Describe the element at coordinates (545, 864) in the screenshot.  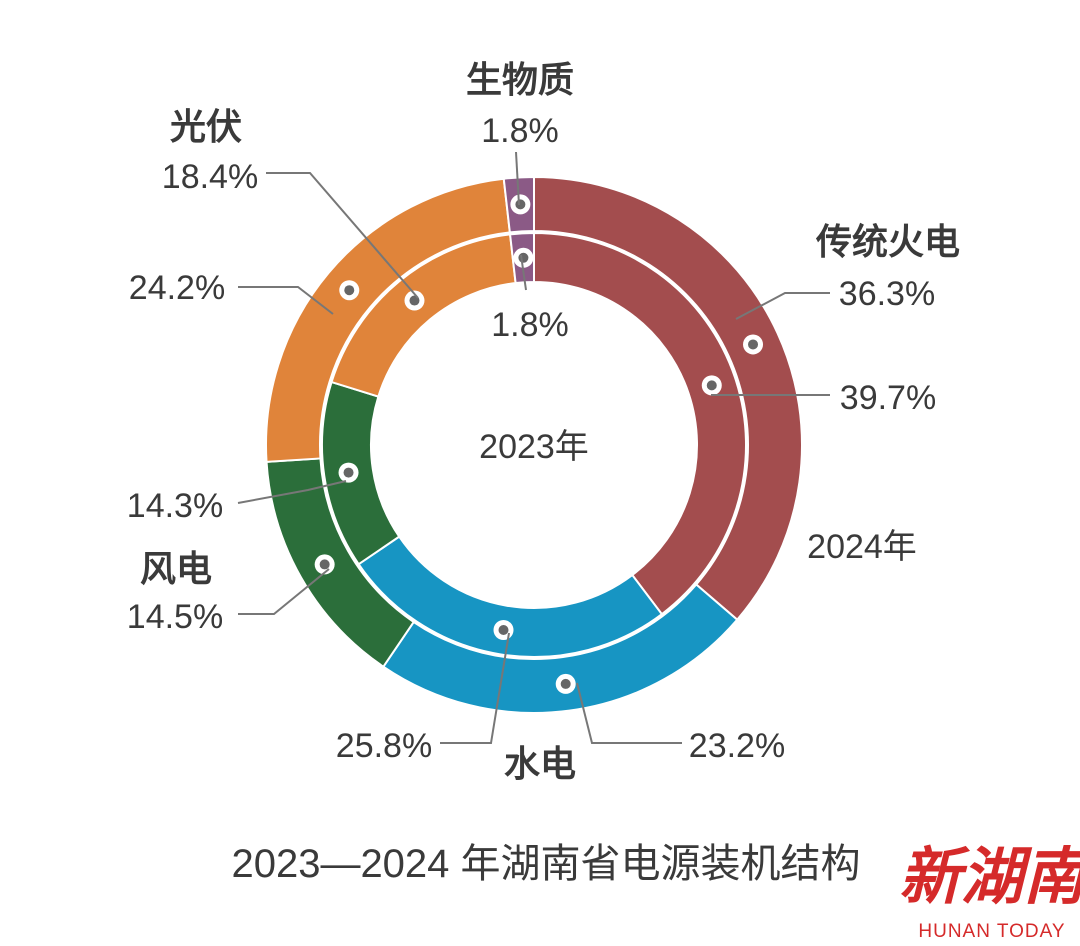
I see `chart-title: 2023—2024 年湖南省电源装机结构` at that location.